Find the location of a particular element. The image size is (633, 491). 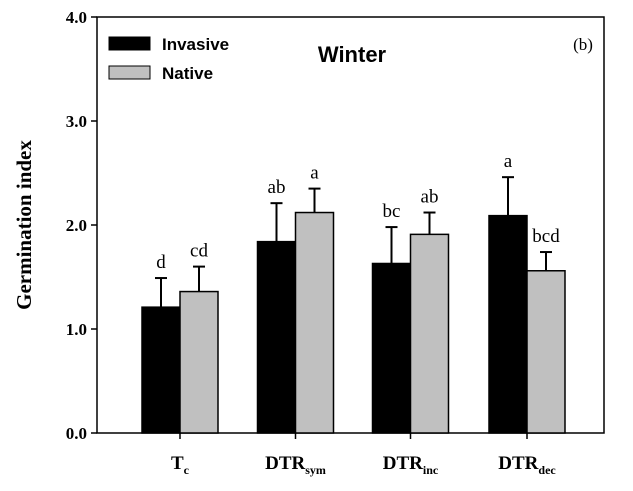

x-tick-label: Tc is located at coordinates (180, 465).